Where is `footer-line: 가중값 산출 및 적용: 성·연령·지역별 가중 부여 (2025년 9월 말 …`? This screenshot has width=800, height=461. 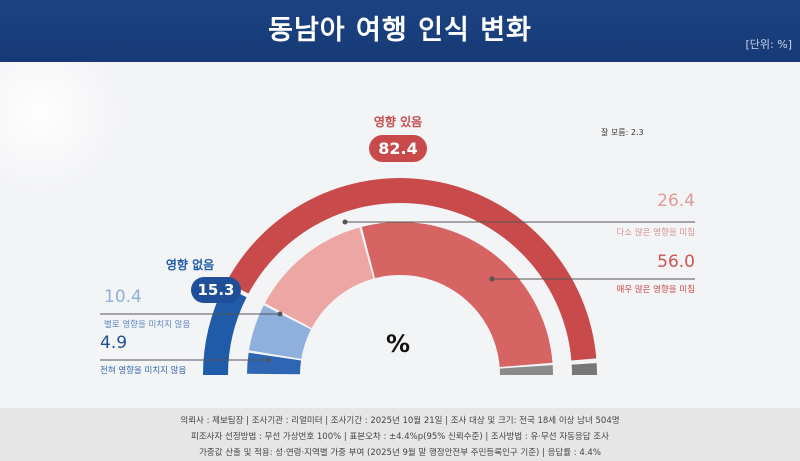
footer-line: 가중값 산출 및 적용: 성·연령·지역별 가중 부여 (2025년 9월 말 … is located at coordinates (400, 453).